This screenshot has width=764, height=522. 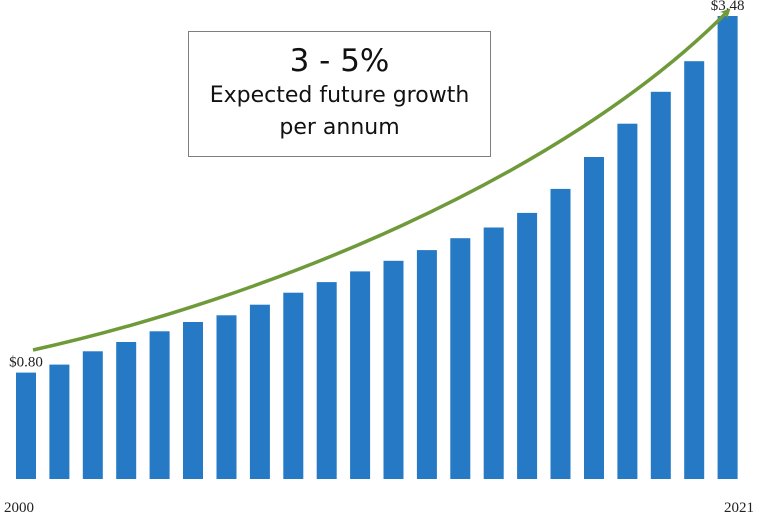 What do you see at coordinates (527, 345) in the screenshot?
I see `bar-2015` at bounding box center [527, 345].